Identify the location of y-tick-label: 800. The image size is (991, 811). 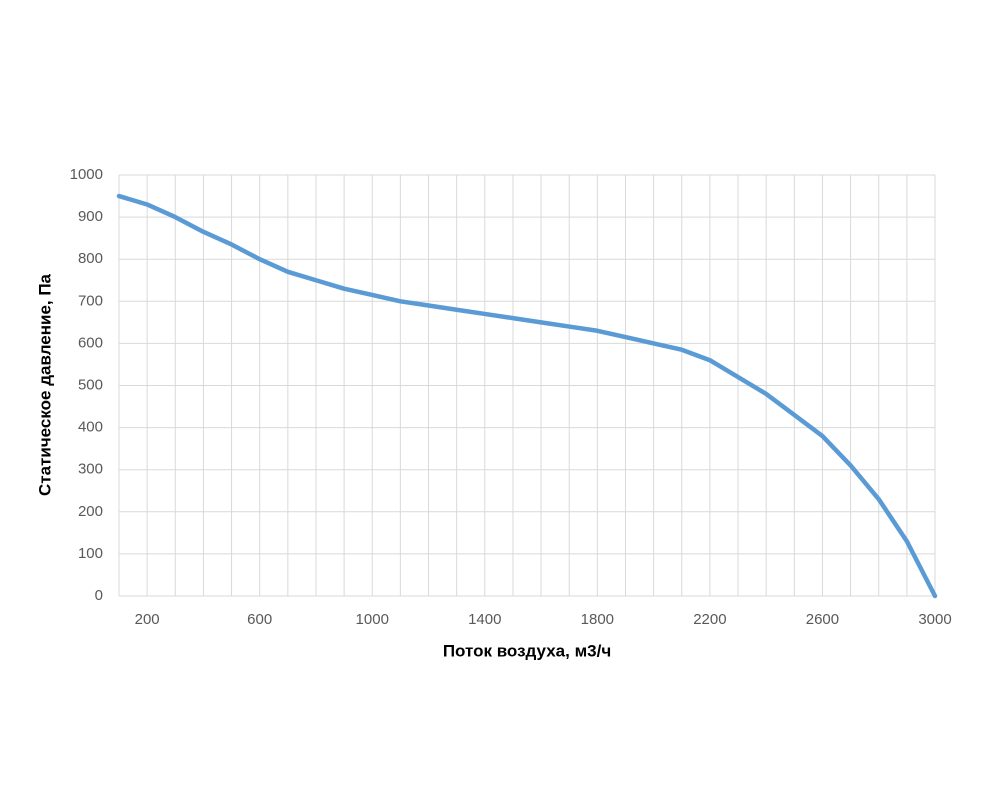
(90, 258).